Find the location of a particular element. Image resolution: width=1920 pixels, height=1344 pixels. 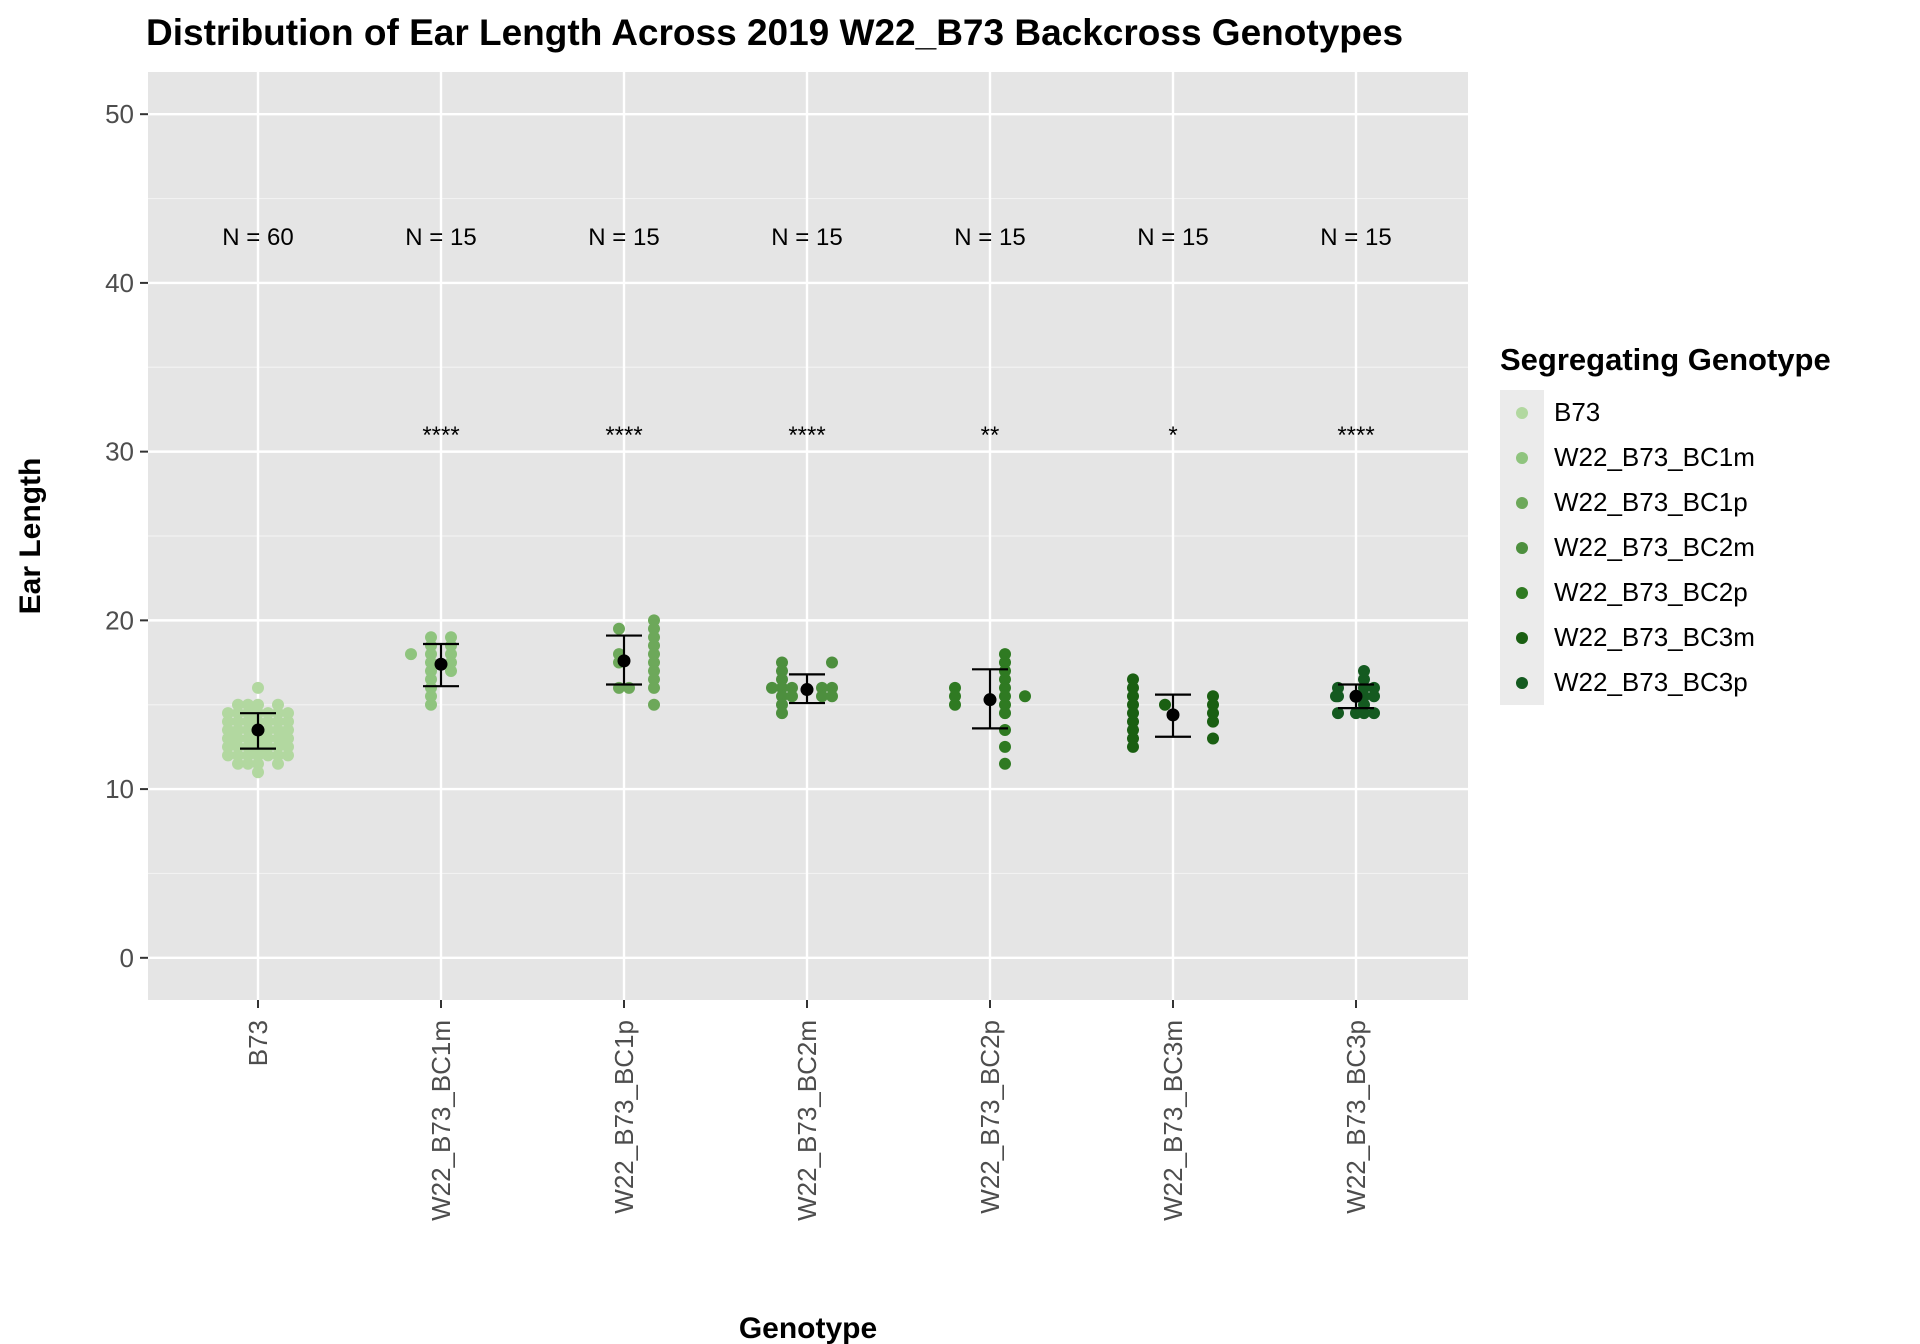

x-tick-label: W22_B73_BC2p is located at coordinates (990, 1117).